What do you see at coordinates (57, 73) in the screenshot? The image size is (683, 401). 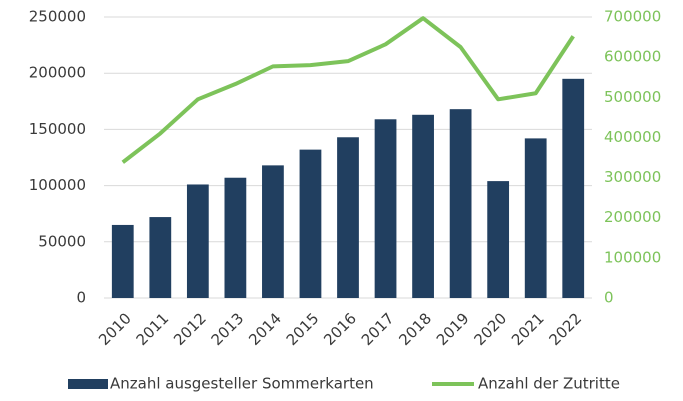 I see `y-tick-label: 200000` at bounding box center [57, 73].